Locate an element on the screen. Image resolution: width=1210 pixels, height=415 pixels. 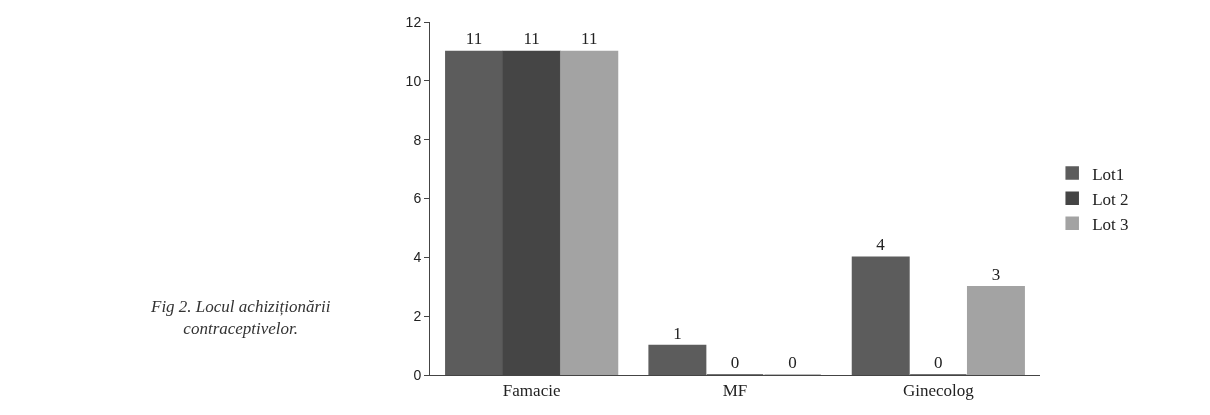
x-tick-label: MF is located at coordinates (735, 391).